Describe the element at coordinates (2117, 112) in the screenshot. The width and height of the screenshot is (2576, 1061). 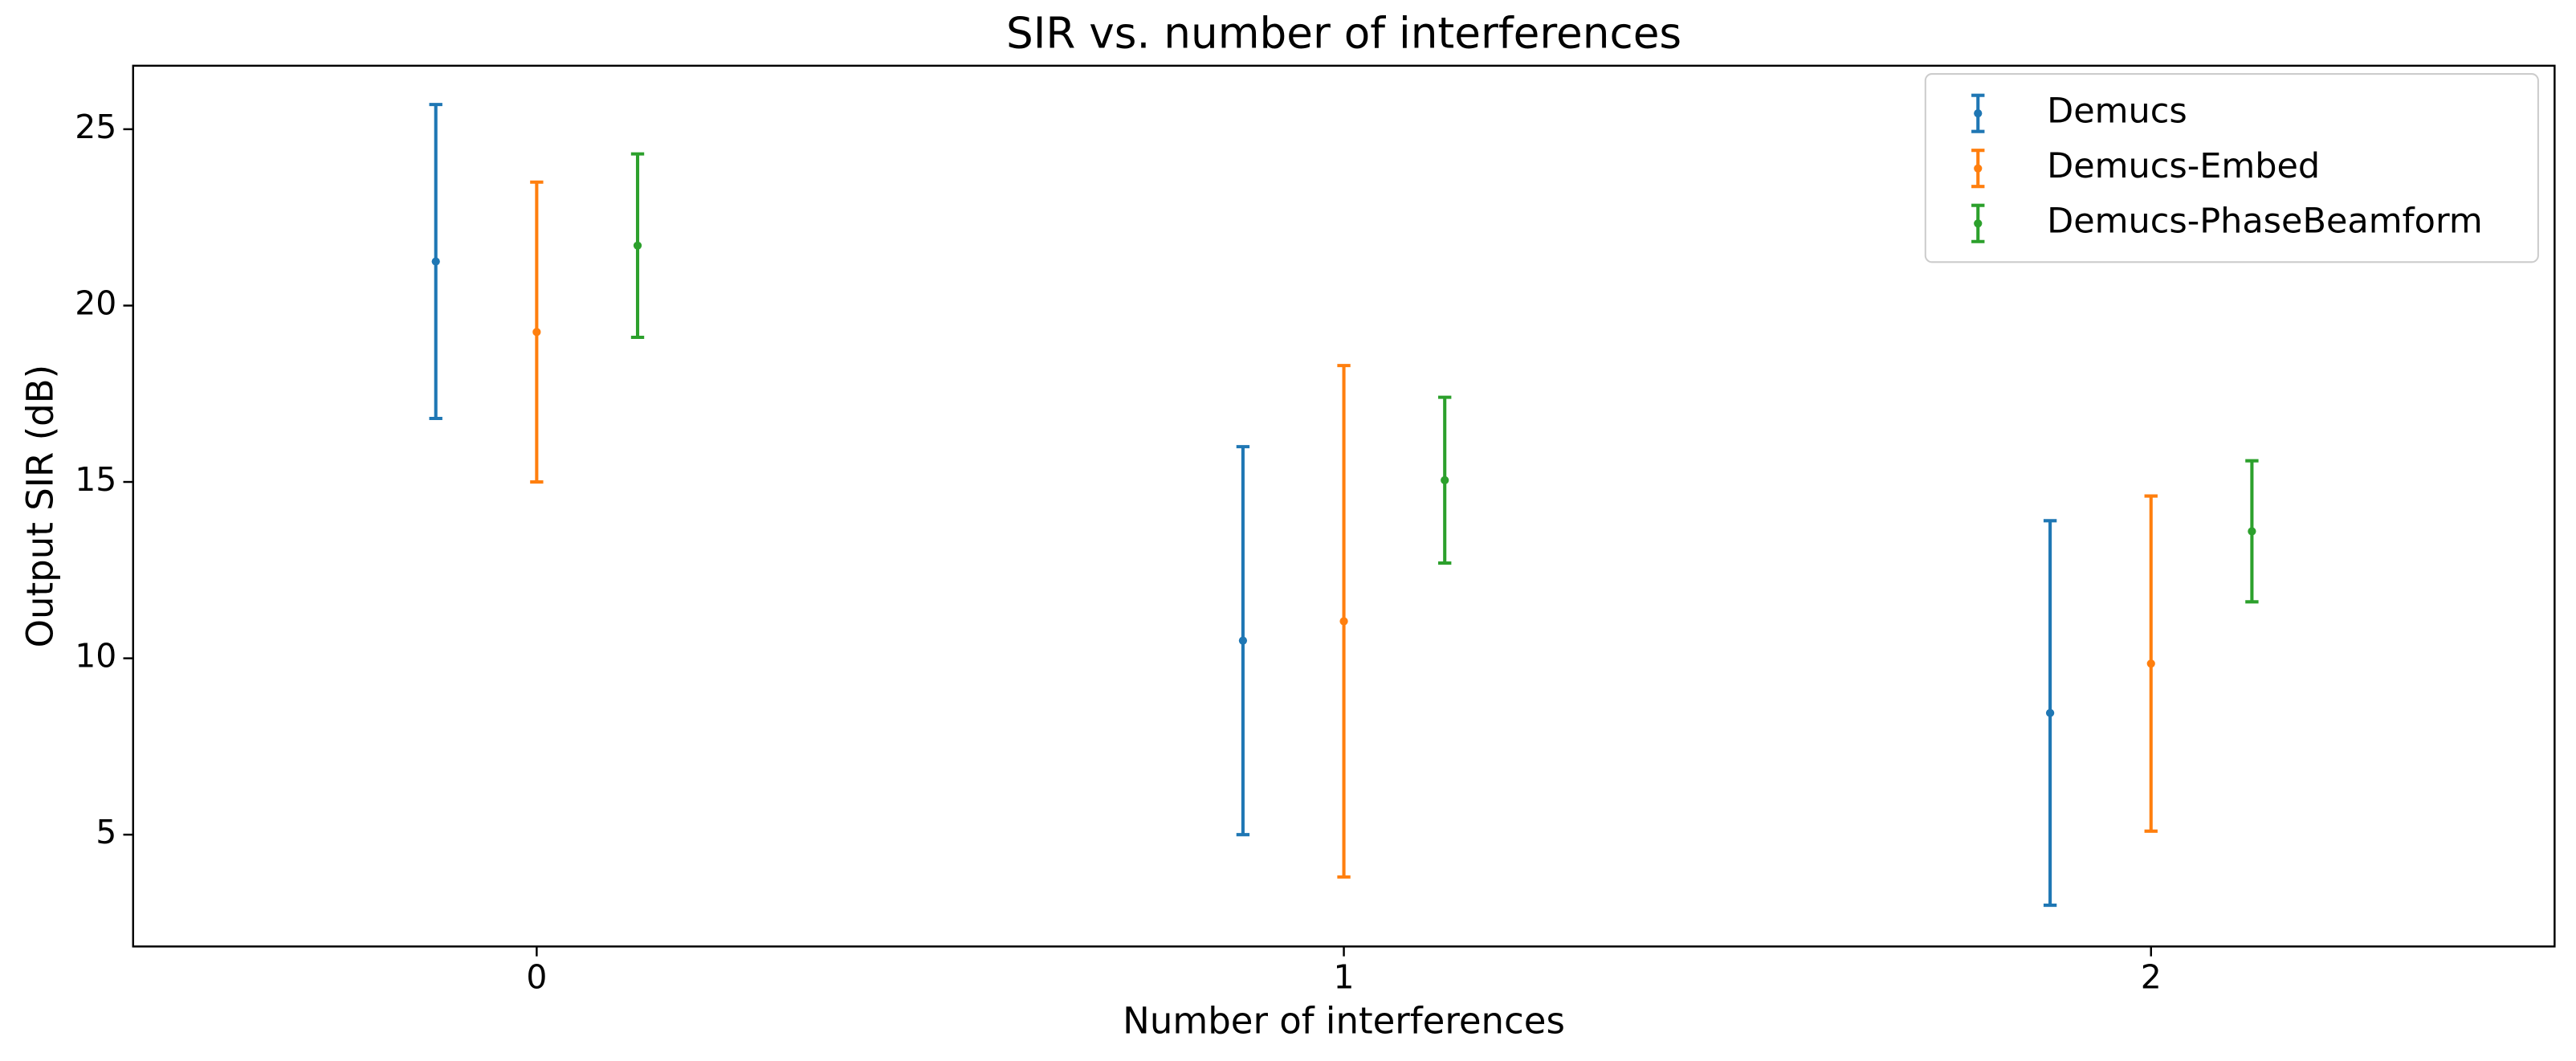
I see `legend-label: Demucs` at that location.